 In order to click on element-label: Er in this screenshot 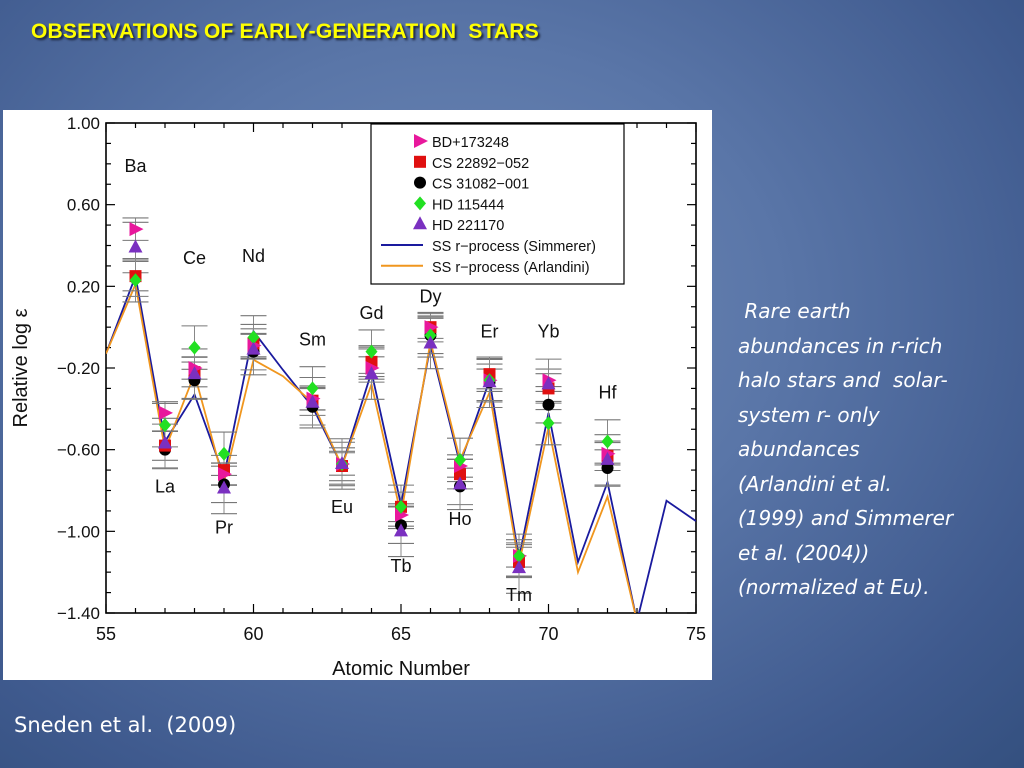, I will do `click(490, 331)`.